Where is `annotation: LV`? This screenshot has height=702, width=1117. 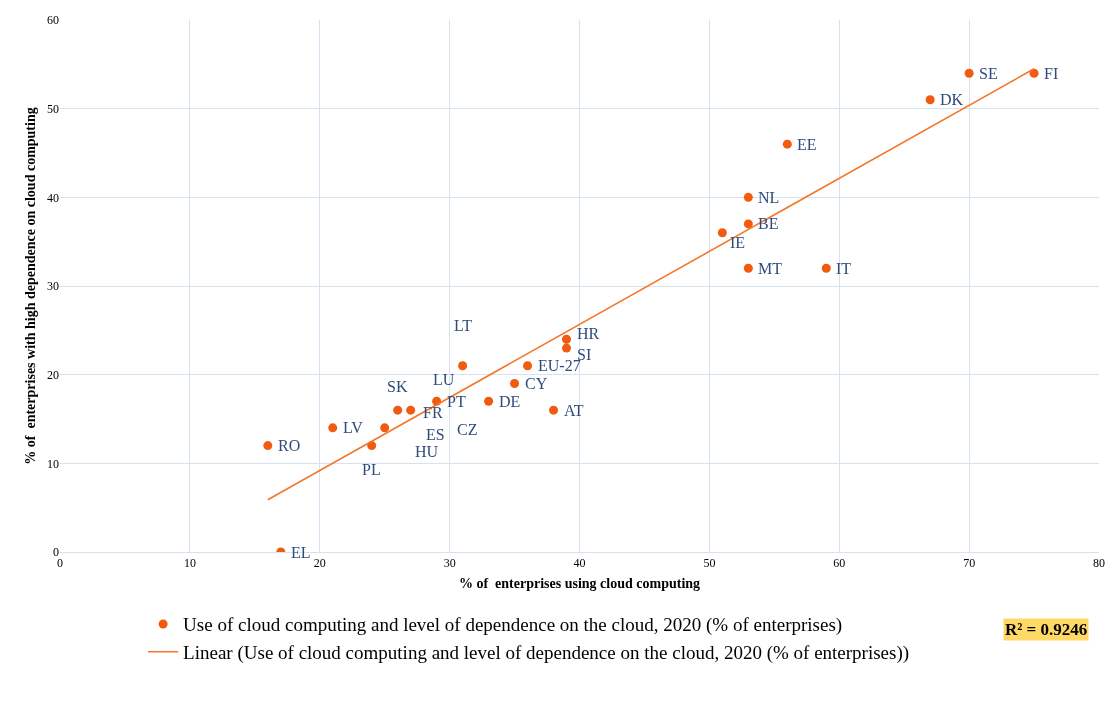
annotation: LV is located at coordinates (353, 427).